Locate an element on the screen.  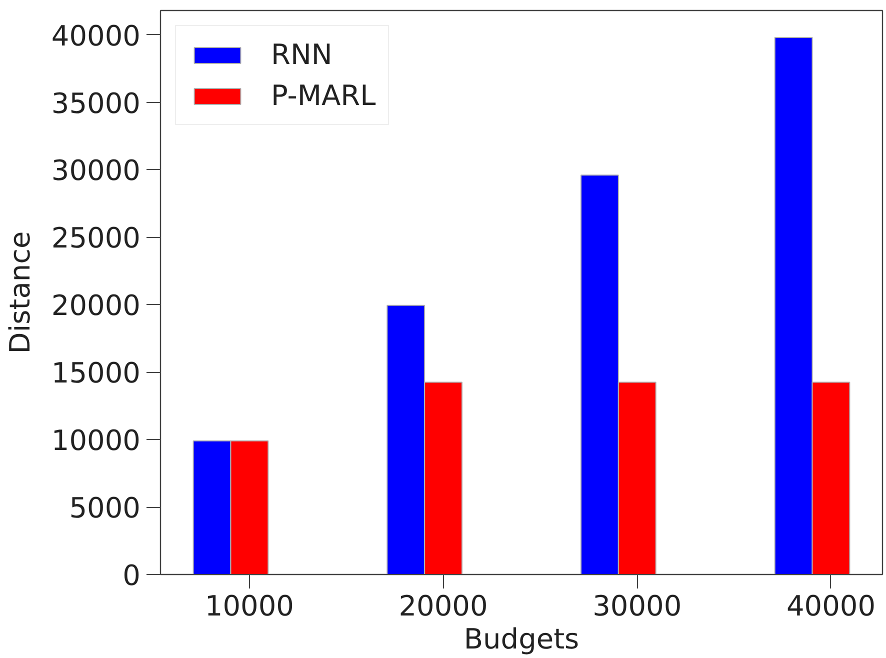
legend-label: RNN is located at coordinates (301, 54).